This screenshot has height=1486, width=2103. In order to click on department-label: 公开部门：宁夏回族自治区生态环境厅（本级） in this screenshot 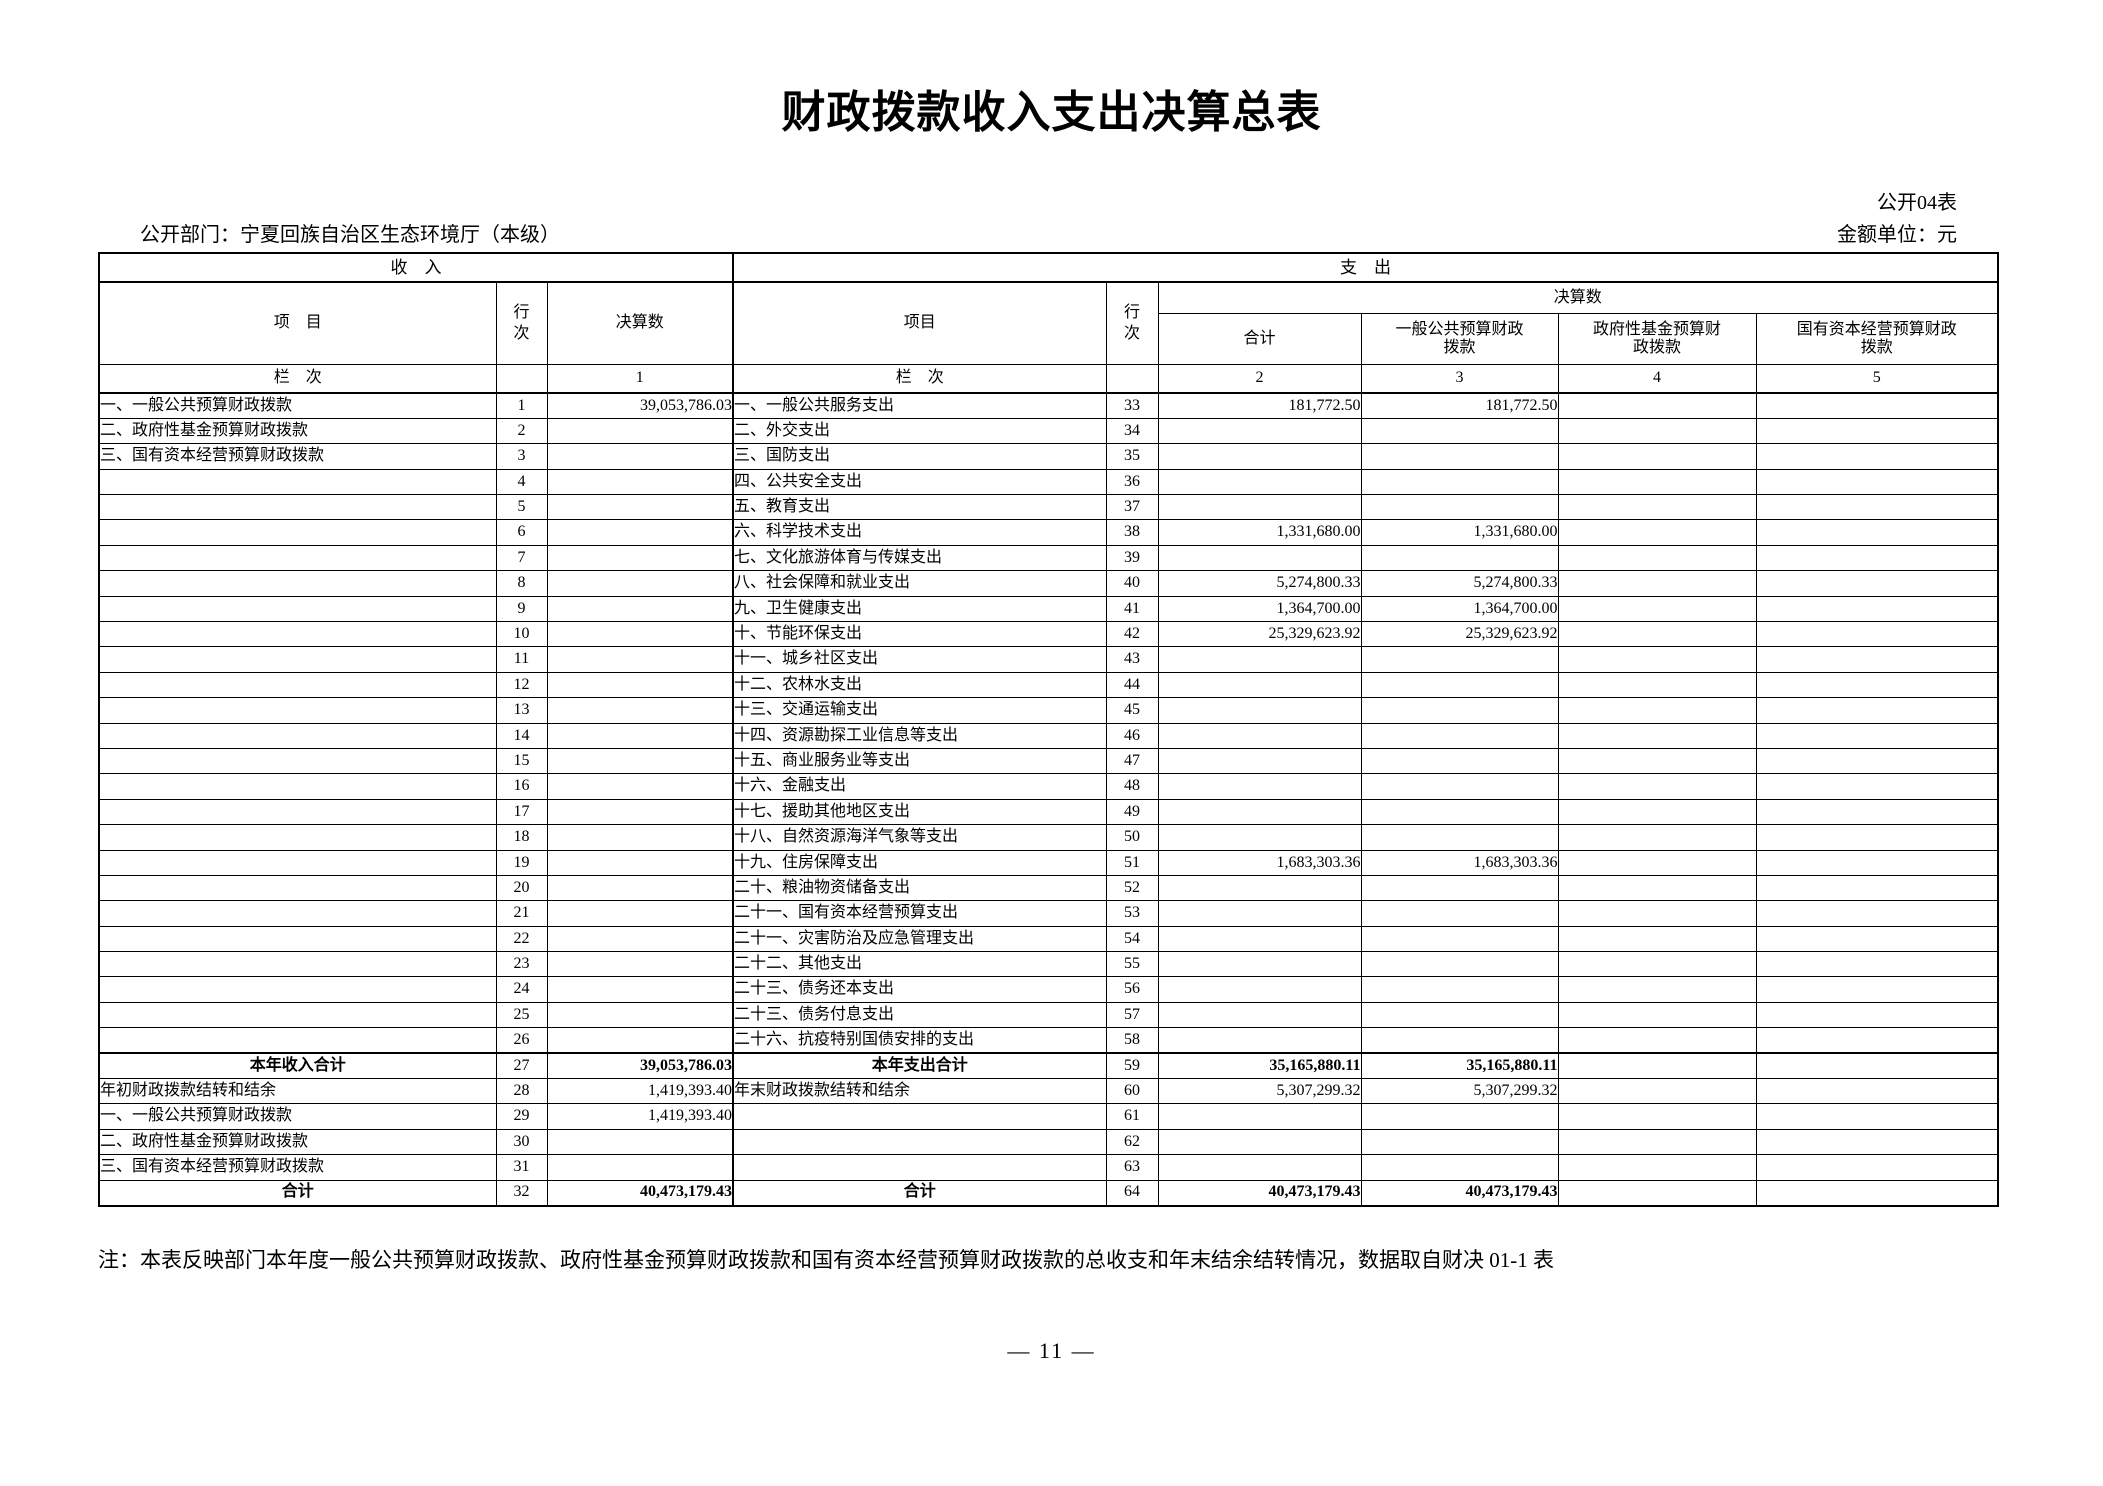, I will do `click(350, 235)`.